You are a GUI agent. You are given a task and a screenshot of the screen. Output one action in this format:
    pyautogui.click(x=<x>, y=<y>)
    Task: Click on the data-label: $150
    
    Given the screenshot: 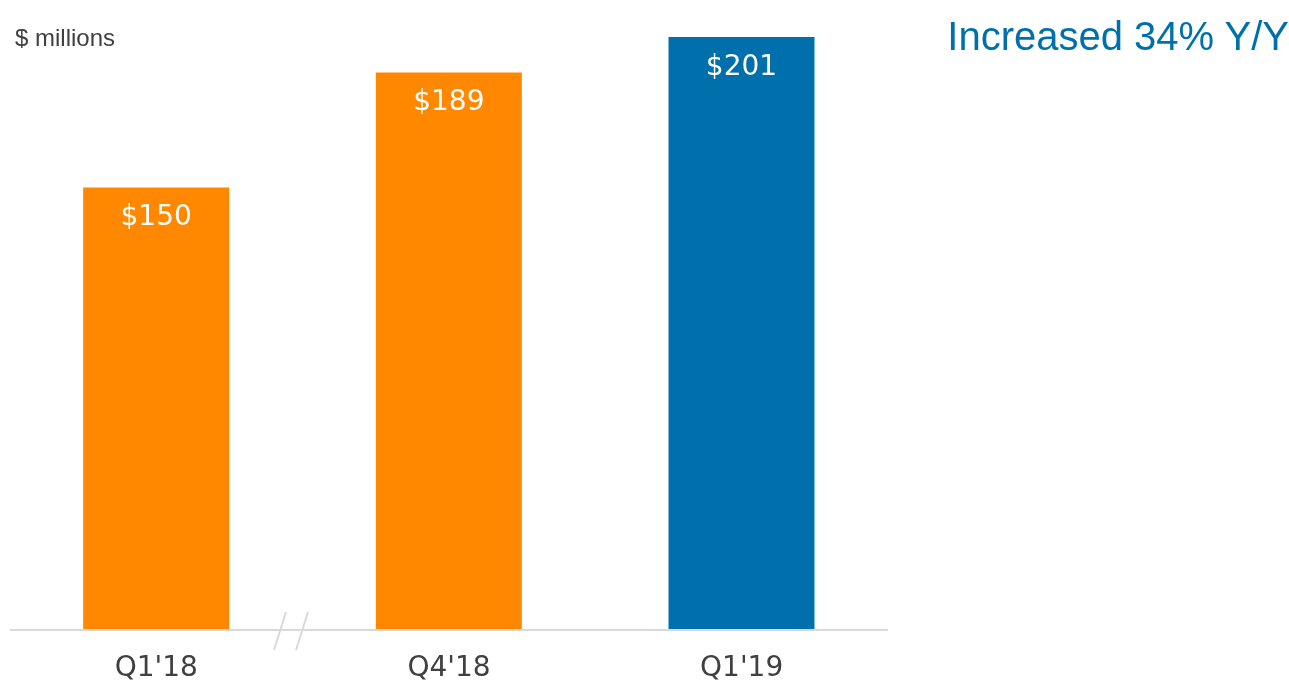 What is the action you would take?
    pyautogui.click(x=156, y=216)
    